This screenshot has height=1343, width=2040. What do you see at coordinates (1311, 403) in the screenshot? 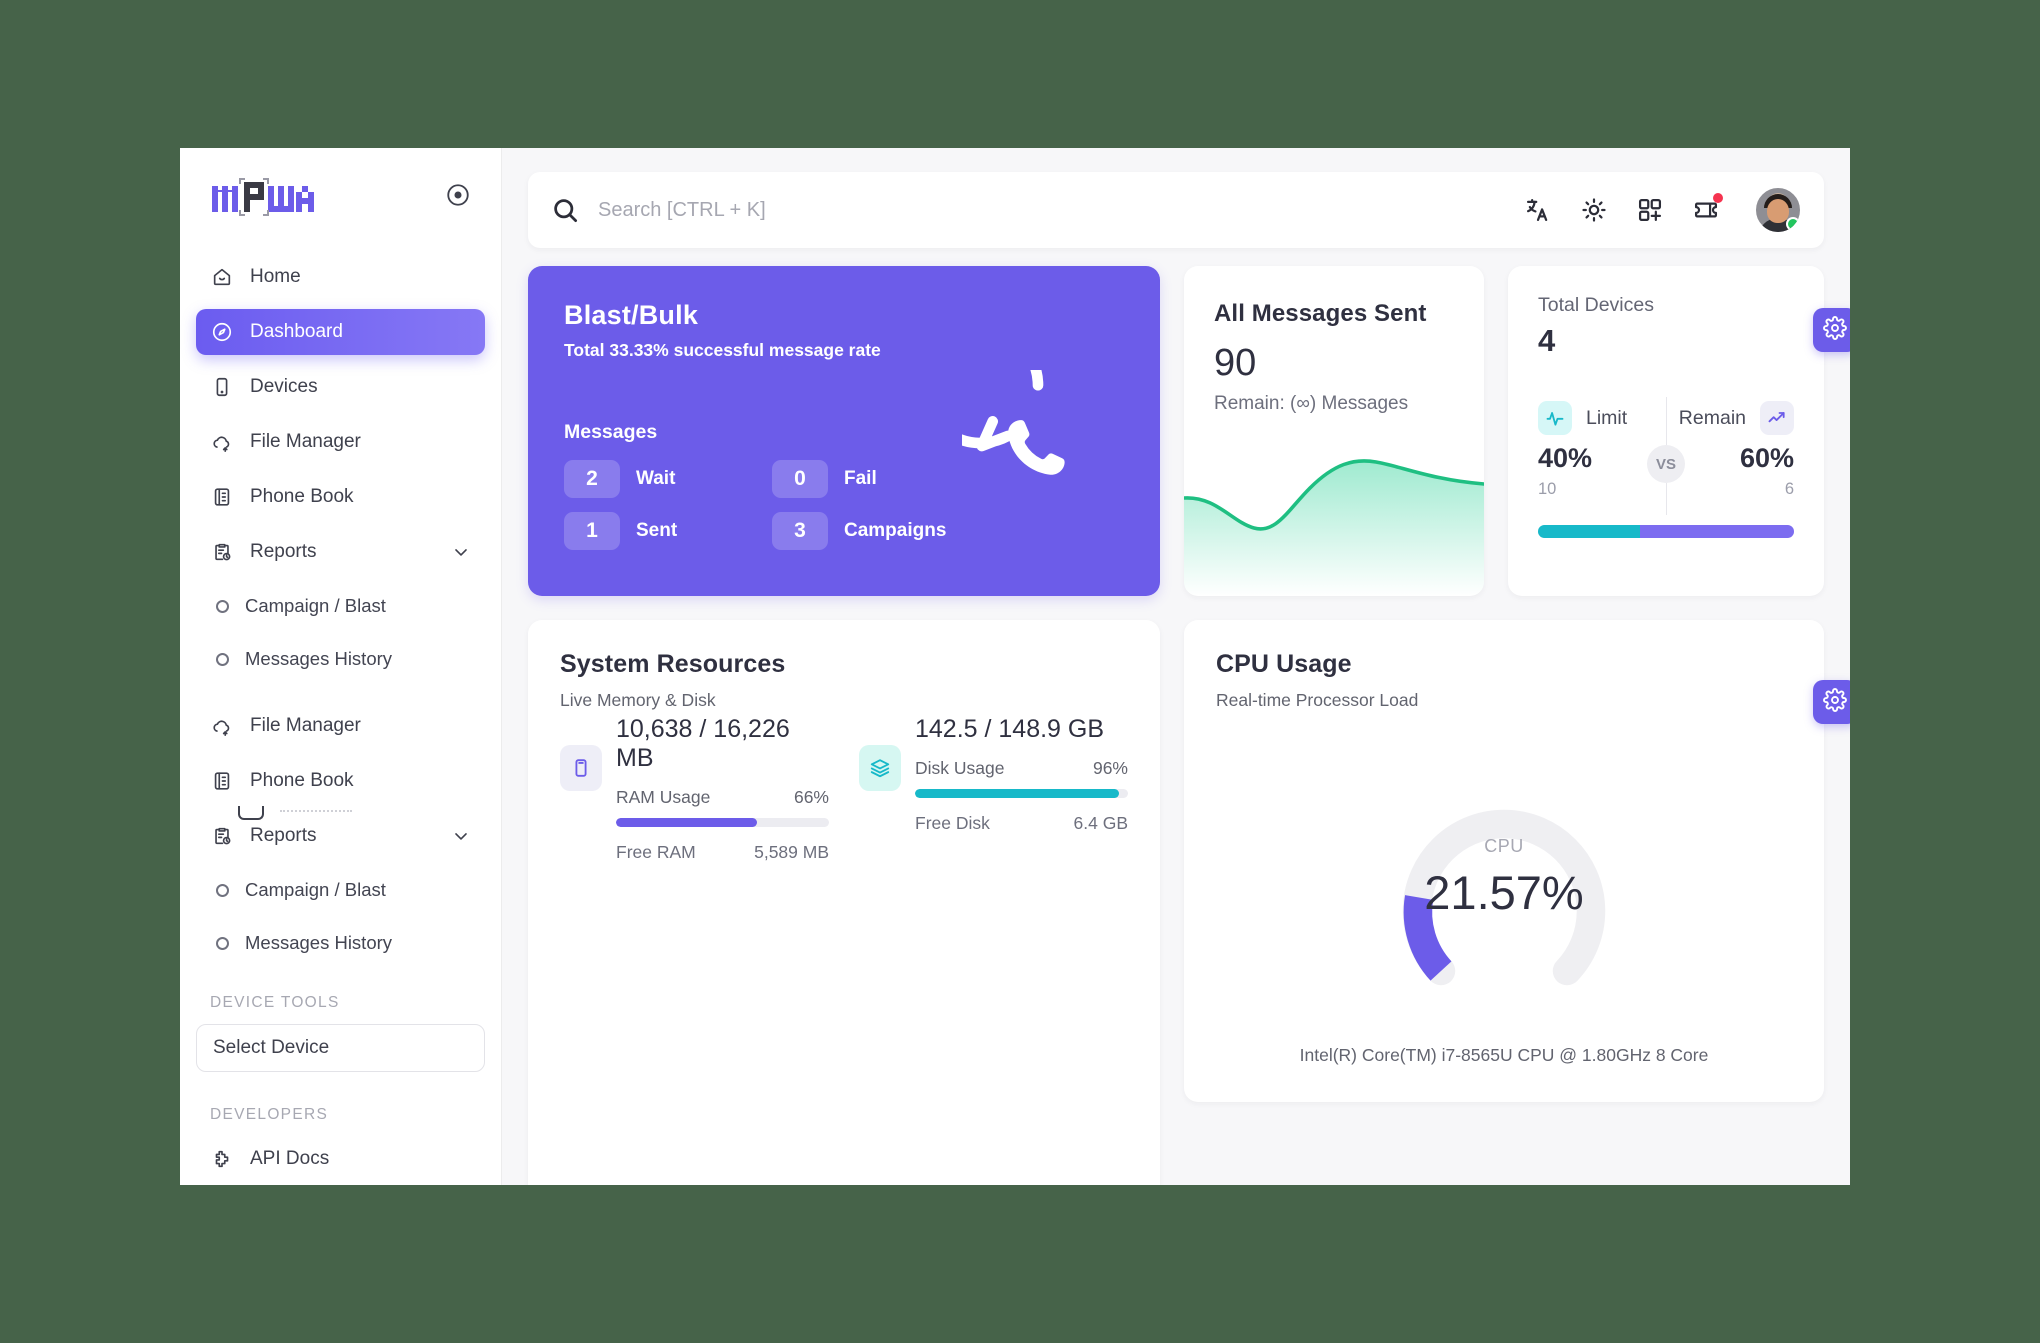
I see `messages-sent-remain: Remain: (∞) Messages` at bounding box center [1311, 403].